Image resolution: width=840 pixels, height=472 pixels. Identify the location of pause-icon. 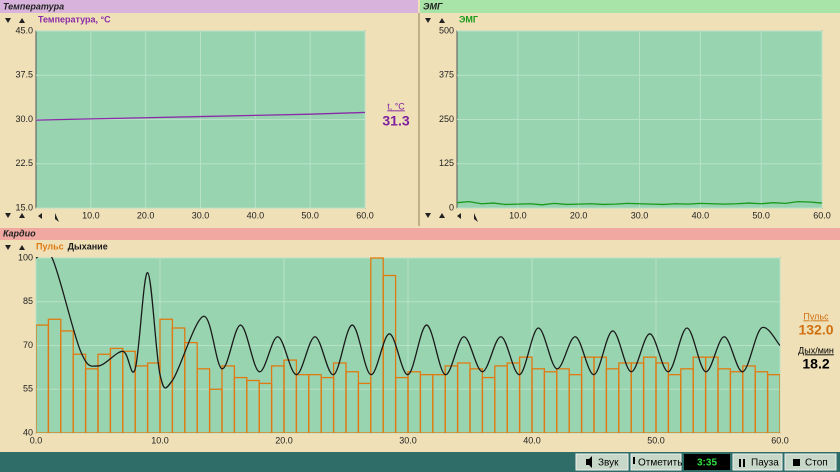
(742, 463).